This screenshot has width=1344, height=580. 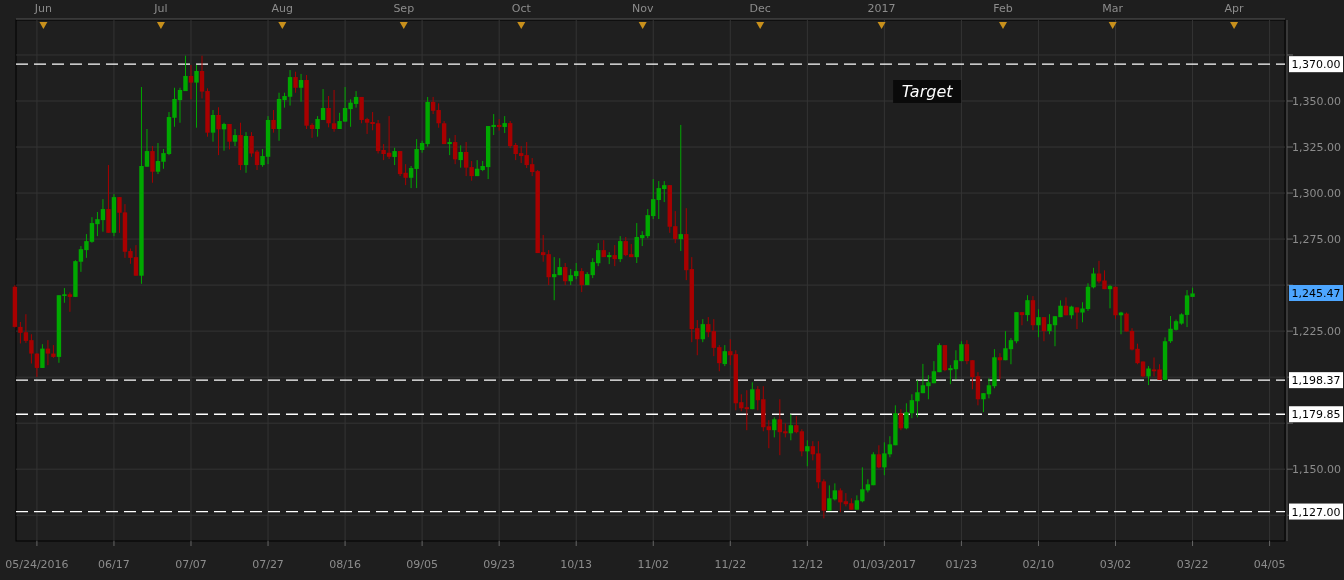 I want to click on x-tick-label: 09/05, so click(x=422, y=564).